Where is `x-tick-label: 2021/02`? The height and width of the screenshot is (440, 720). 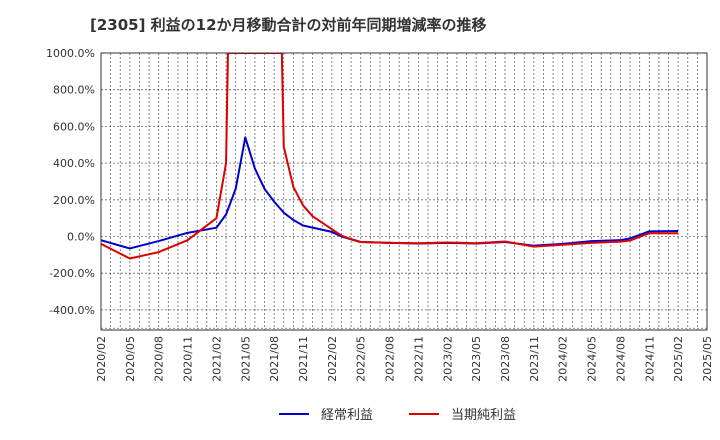
x-tick-label: 2021/02 is located at coordinates (216, 359).